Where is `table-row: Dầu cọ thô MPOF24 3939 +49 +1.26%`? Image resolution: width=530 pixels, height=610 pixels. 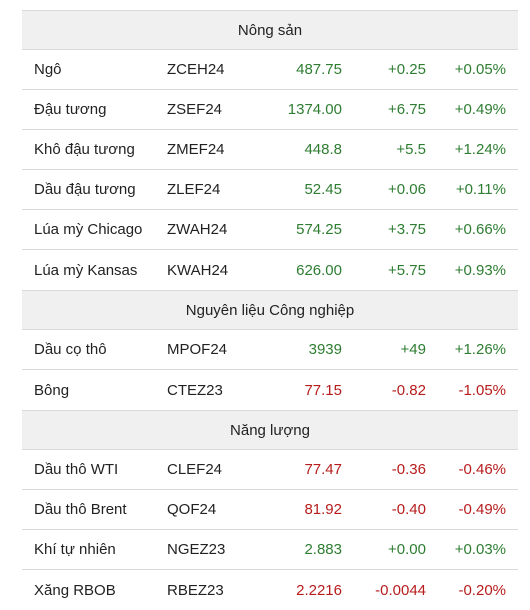 table-row: Dầu cọ thô MPOF24 3939 +49 +1.26% is located at coordinates (270, 350).